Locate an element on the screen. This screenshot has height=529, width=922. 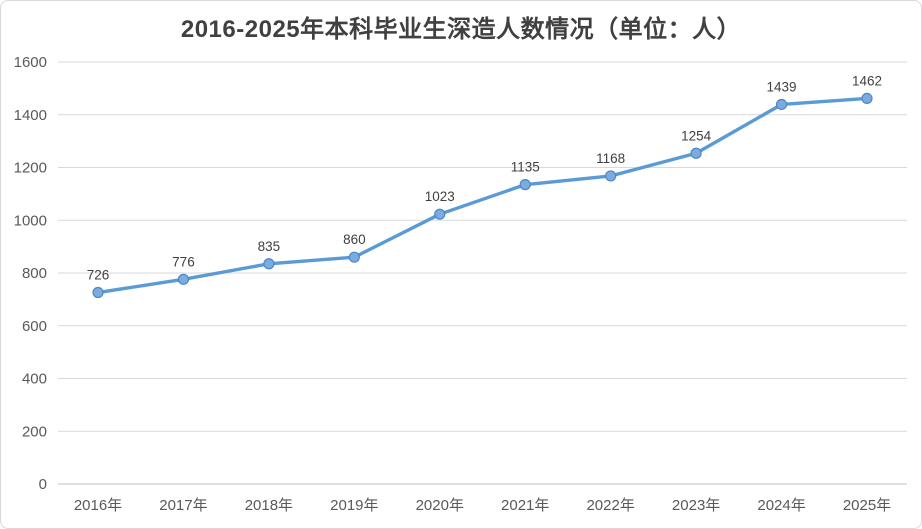
data-point-label: 1439 is located at coordinates (782, 86).